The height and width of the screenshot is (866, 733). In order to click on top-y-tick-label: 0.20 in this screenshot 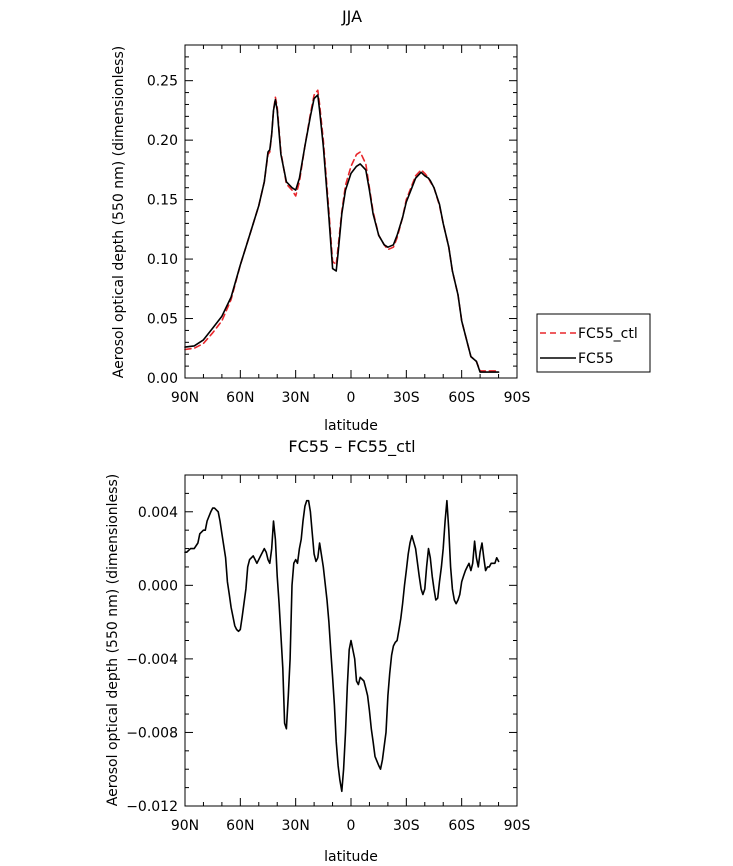, I will do `click(162, 141)`.